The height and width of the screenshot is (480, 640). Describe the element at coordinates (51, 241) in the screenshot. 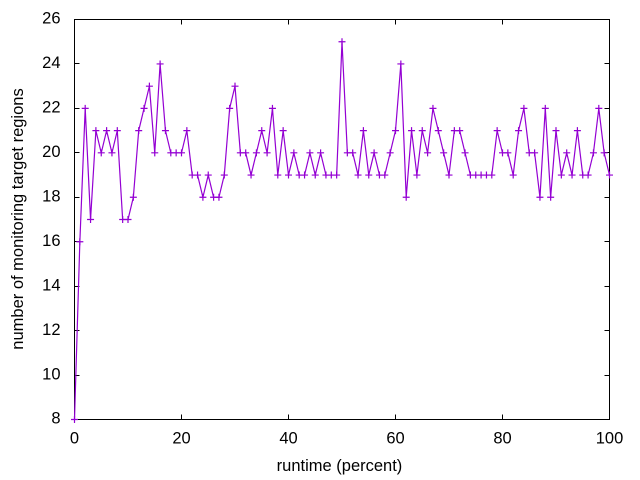

I see `svg-text: 16` at that location.